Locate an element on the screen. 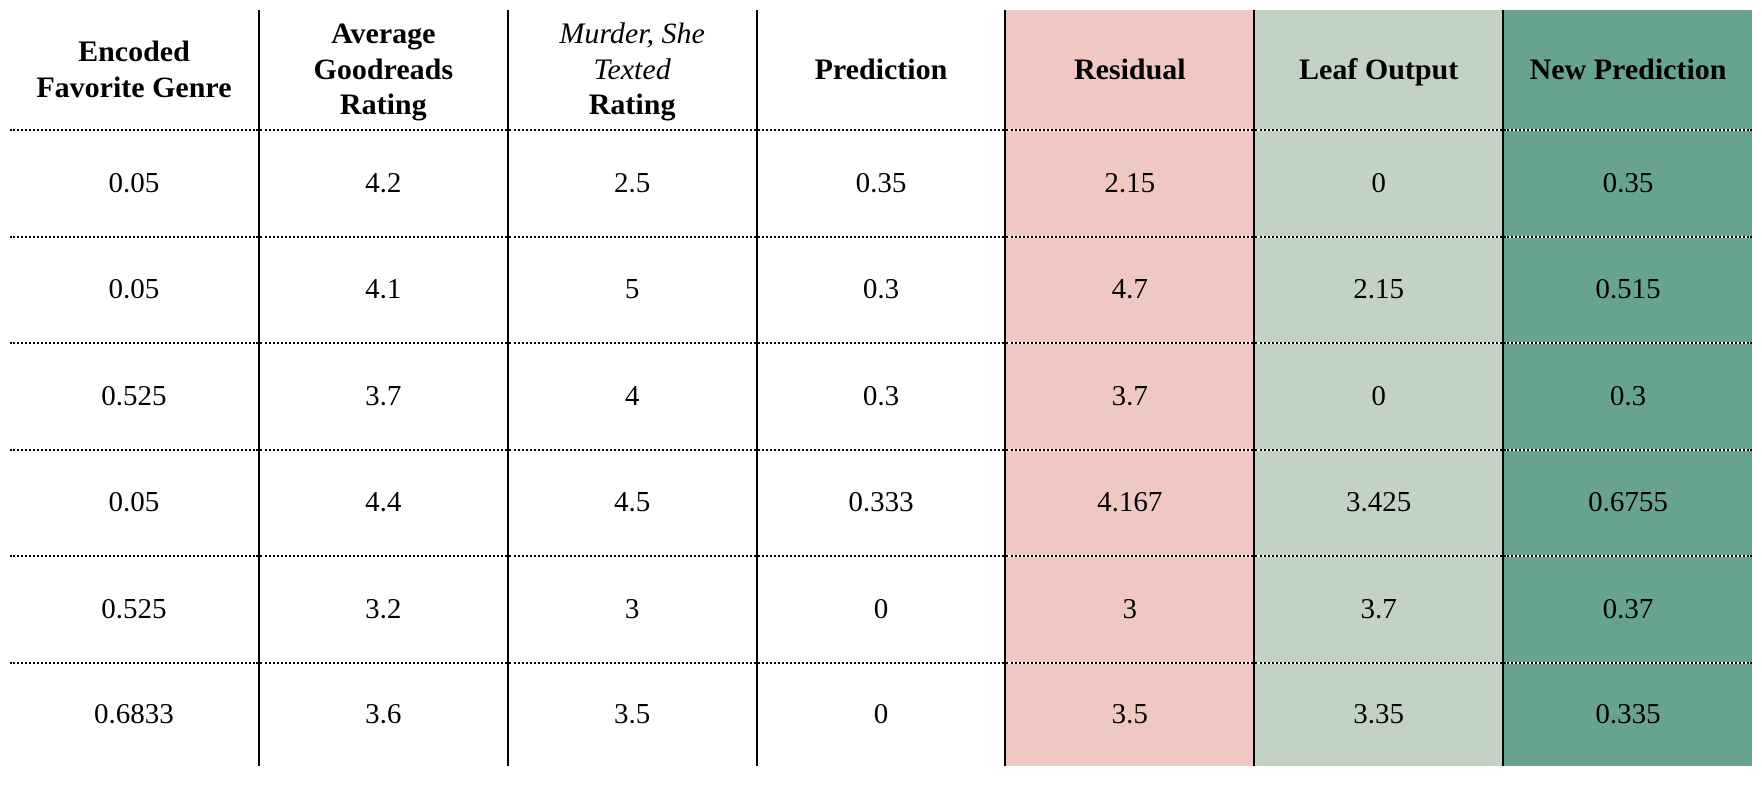 Image resolution: width=1762 pixels, height=790 pixels. cell-residual: 3.5 is located at coordinates (1129, 714).